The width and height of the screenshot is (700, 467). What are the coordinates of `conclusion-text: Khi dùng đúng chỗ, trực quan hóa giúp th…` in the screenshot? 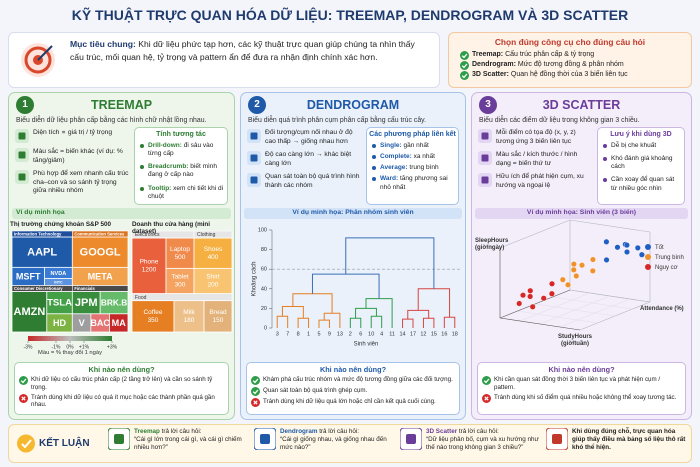 It's located at (629, 440).